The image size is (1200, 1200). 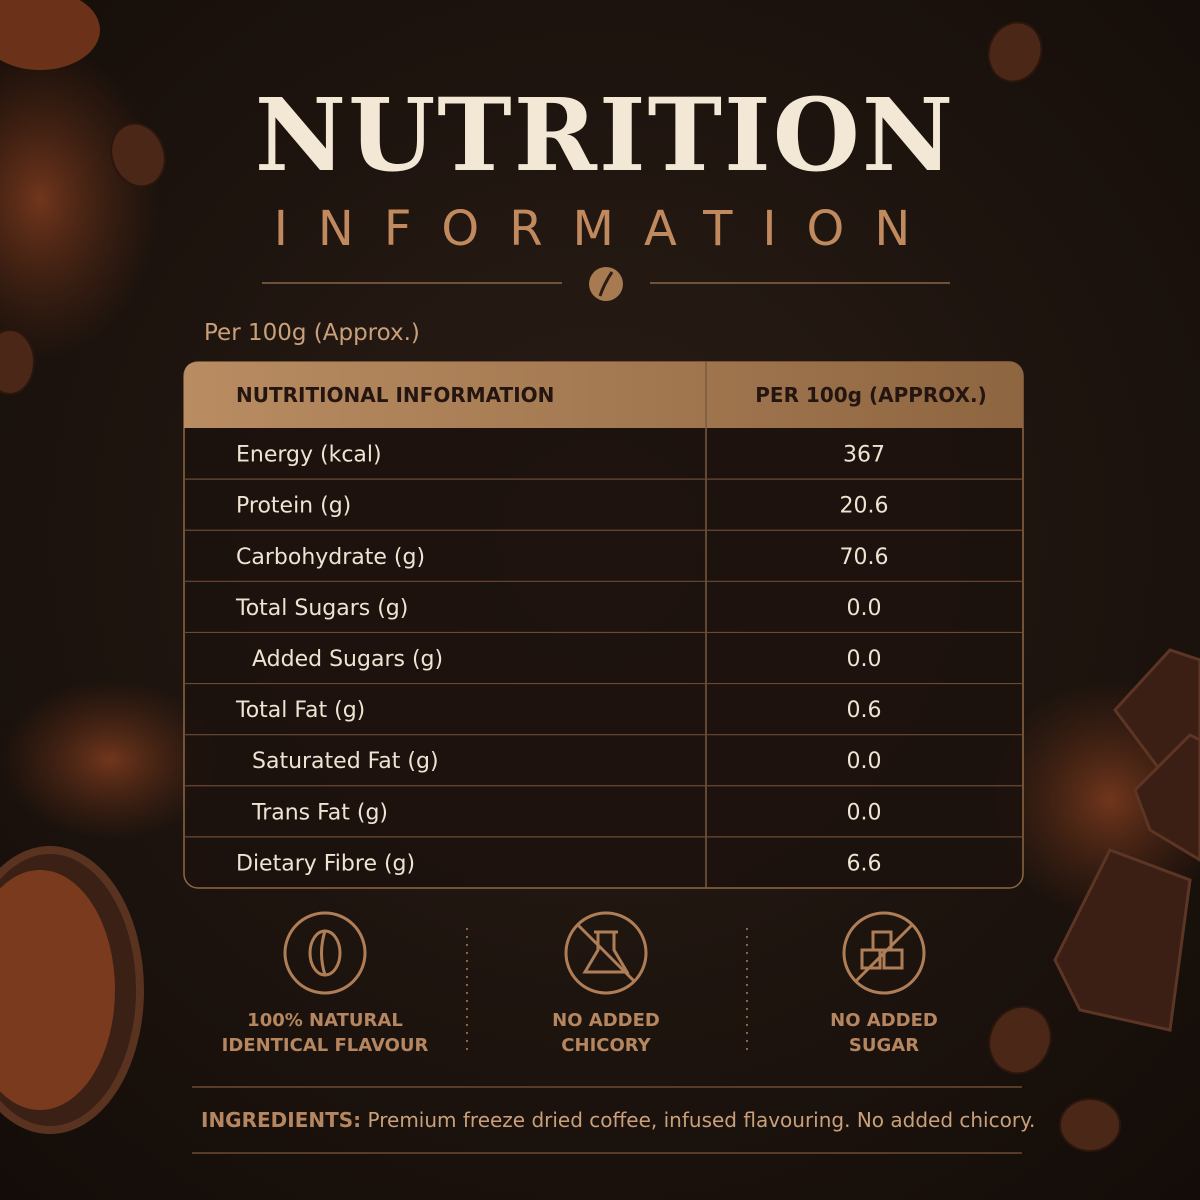 I want to click on nutrient-value: 20.6, so click(x=864, y=506).